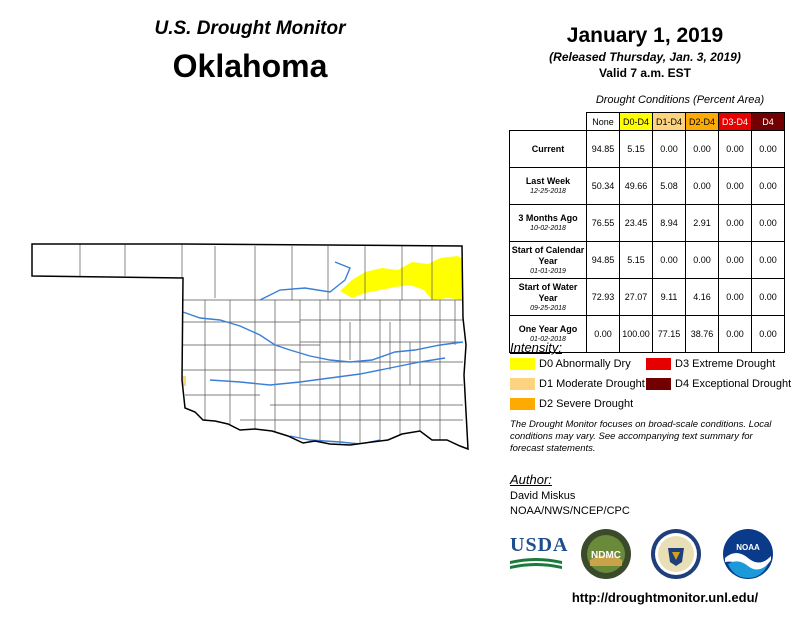 Image resolution: width=800 pixels, height=622 pixels. I want to click on table-cell: 27.07, so click(636, 297).